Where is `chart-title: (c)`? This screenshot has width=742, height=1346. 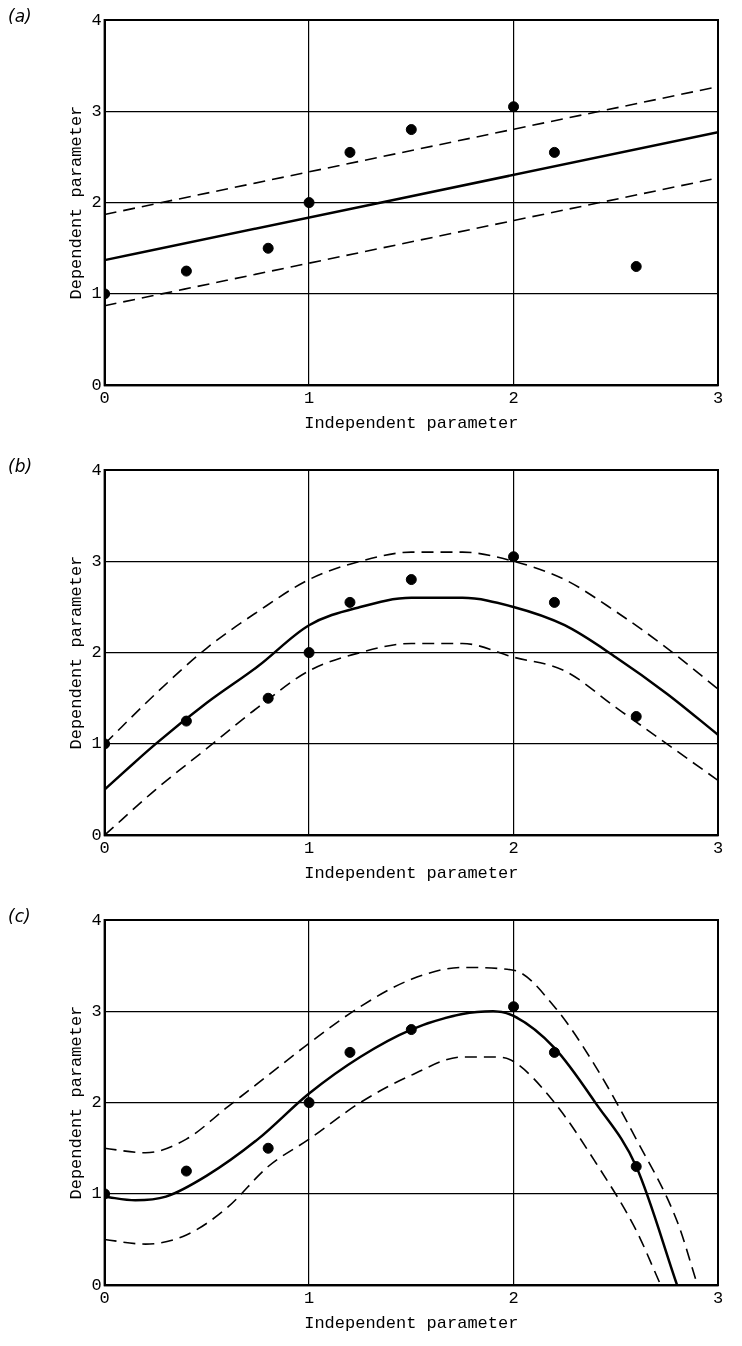 chart-title: (c) is located at coordinates (19, 916).